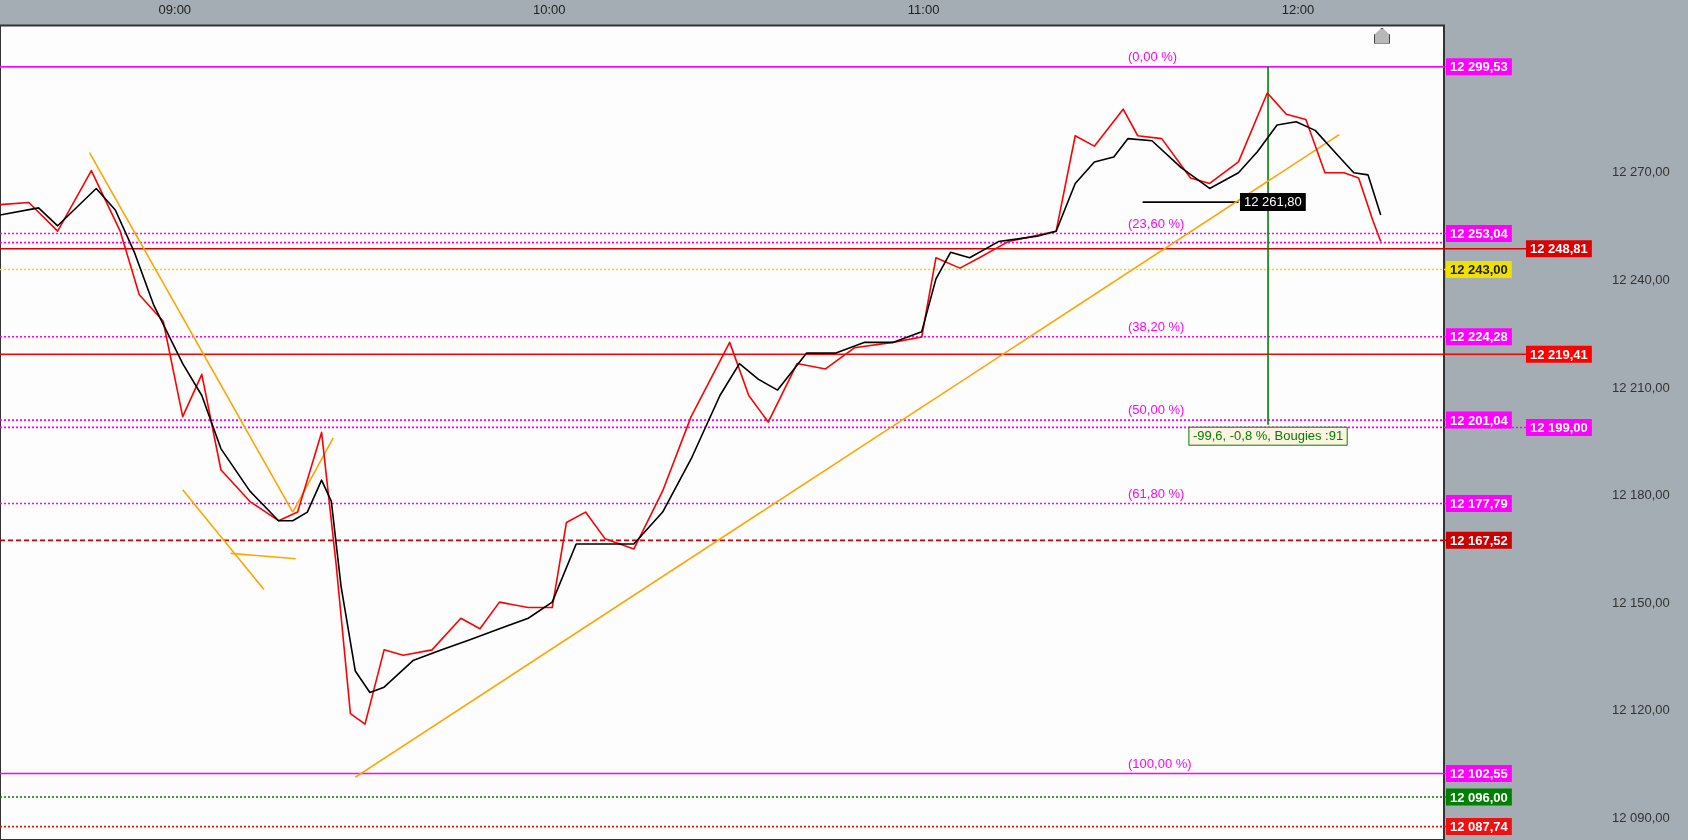  I want to click on y-tick-label: 12 240,00, so click(1641, 279).